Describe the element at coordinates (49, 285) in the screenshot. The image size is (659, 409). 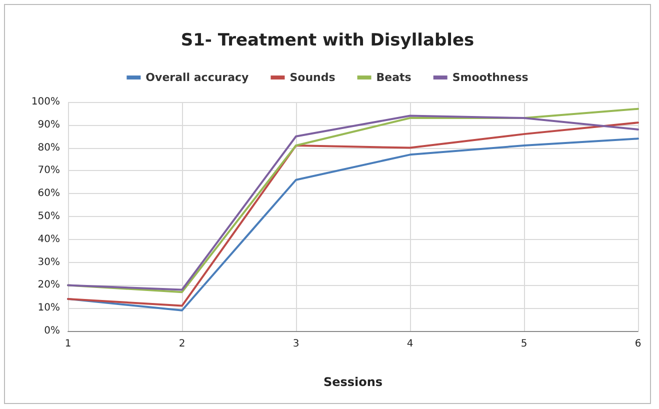
I see `y-tick-label: 20%` at that location.